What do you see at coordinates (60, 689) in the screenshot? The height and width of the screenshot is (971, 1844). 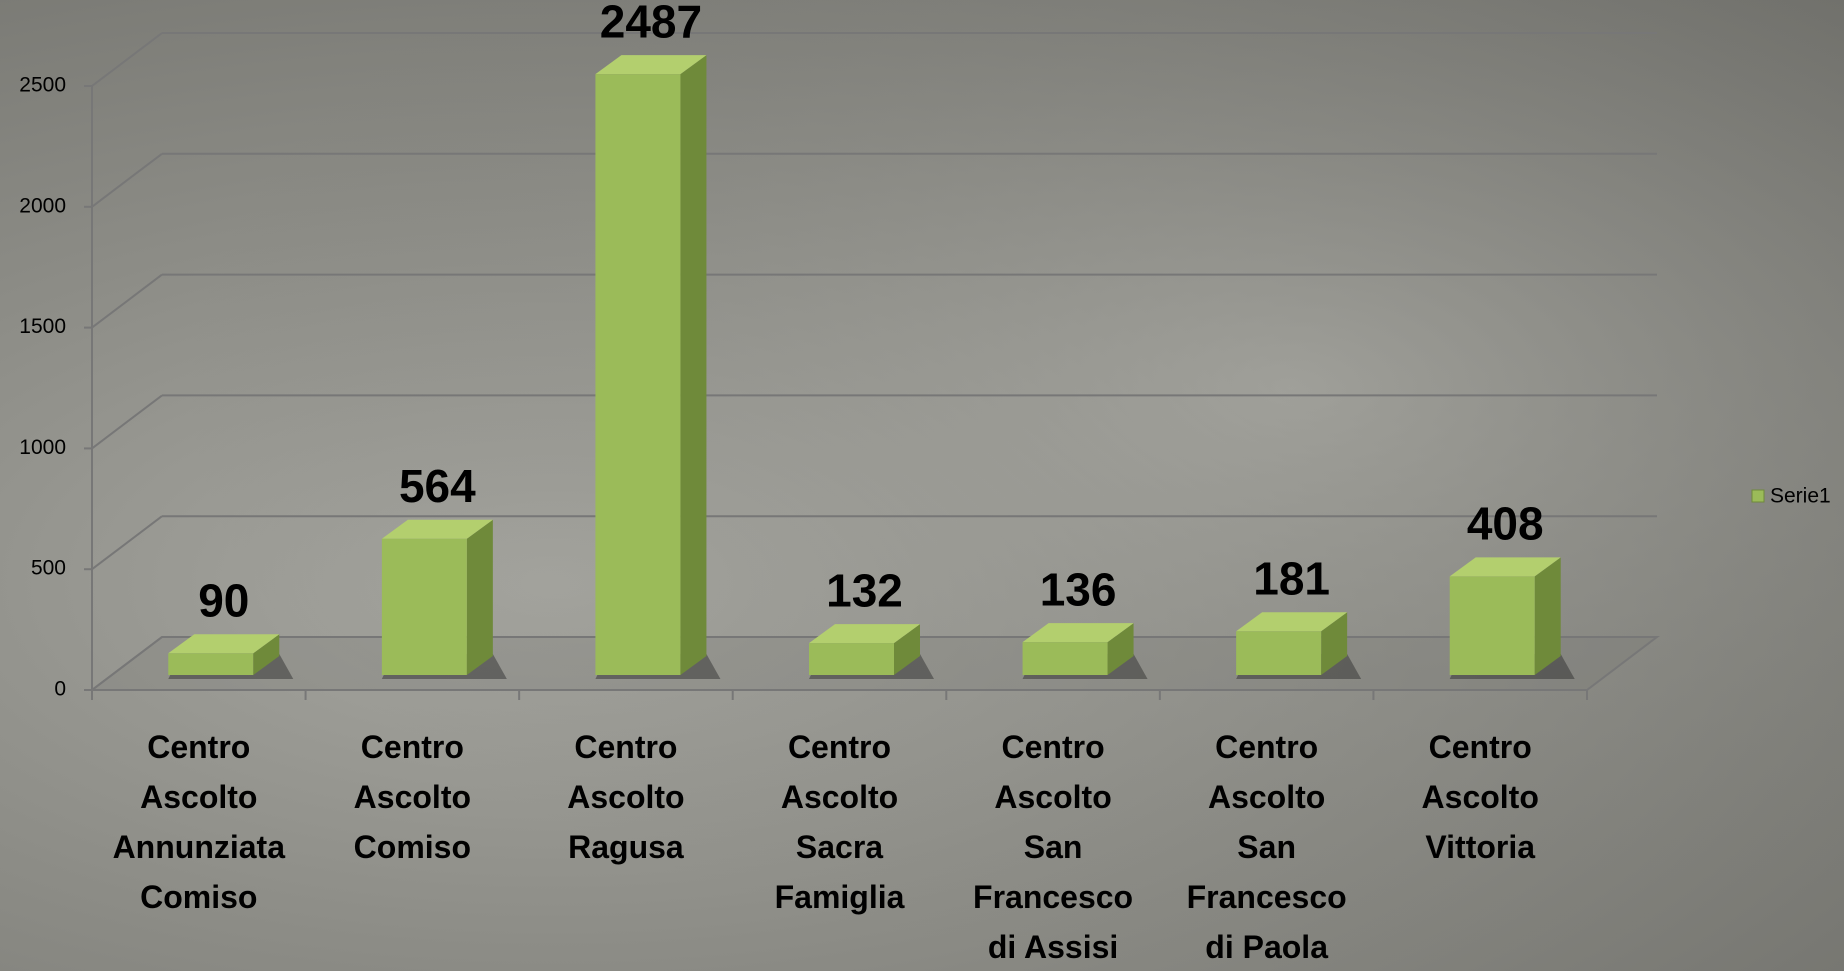 I see `y-tick-label: 0` at bounding box center [60, 689].